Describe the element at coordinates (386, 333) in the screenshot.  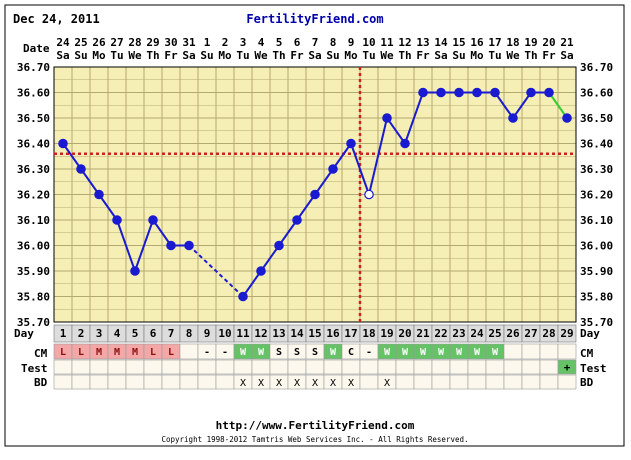
I see `day-number: 19` at that location.